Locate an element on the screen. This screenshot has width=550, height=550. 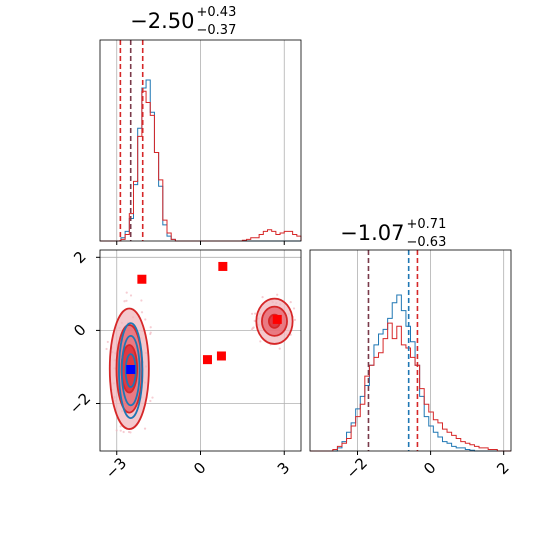
hist-right-title: −1.07 +0.71 −0.63 is located at coordinates (393, 233).